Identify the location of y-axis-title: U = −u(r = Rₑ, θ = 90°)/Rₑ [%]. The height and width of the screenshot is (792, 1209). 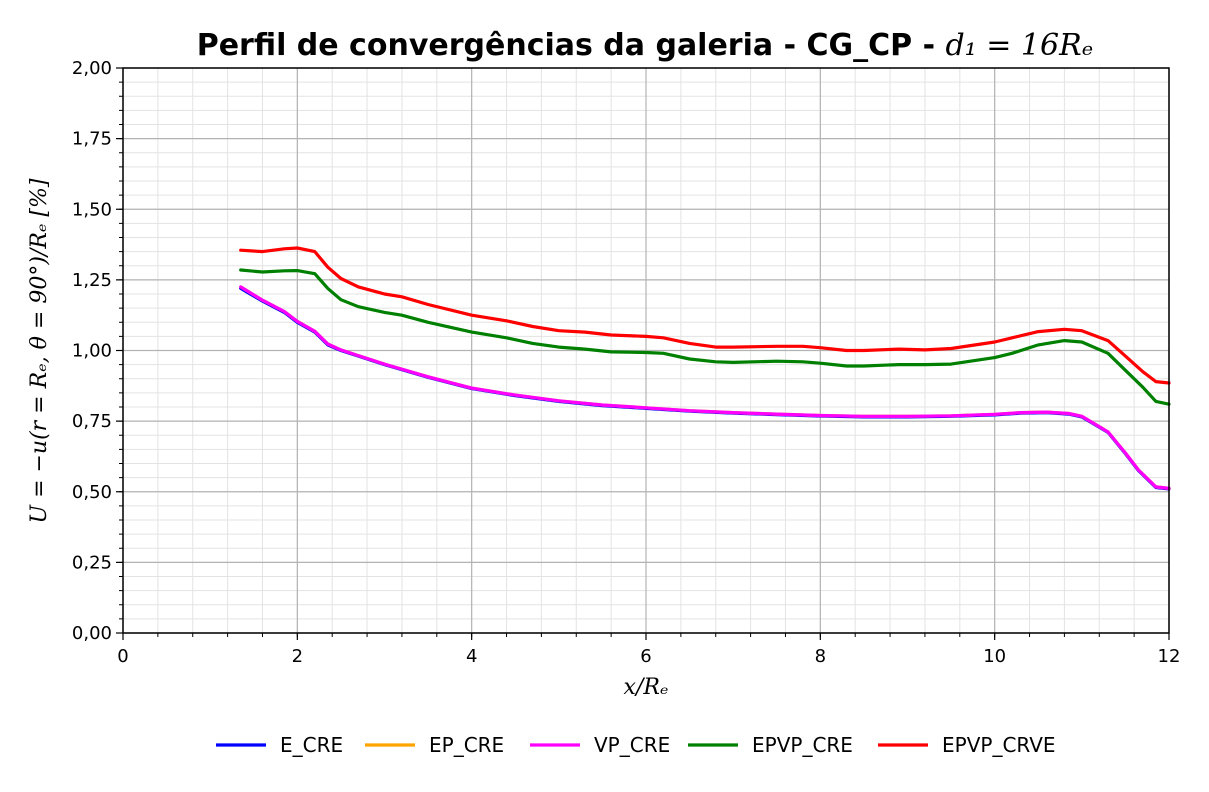
(39, 350).